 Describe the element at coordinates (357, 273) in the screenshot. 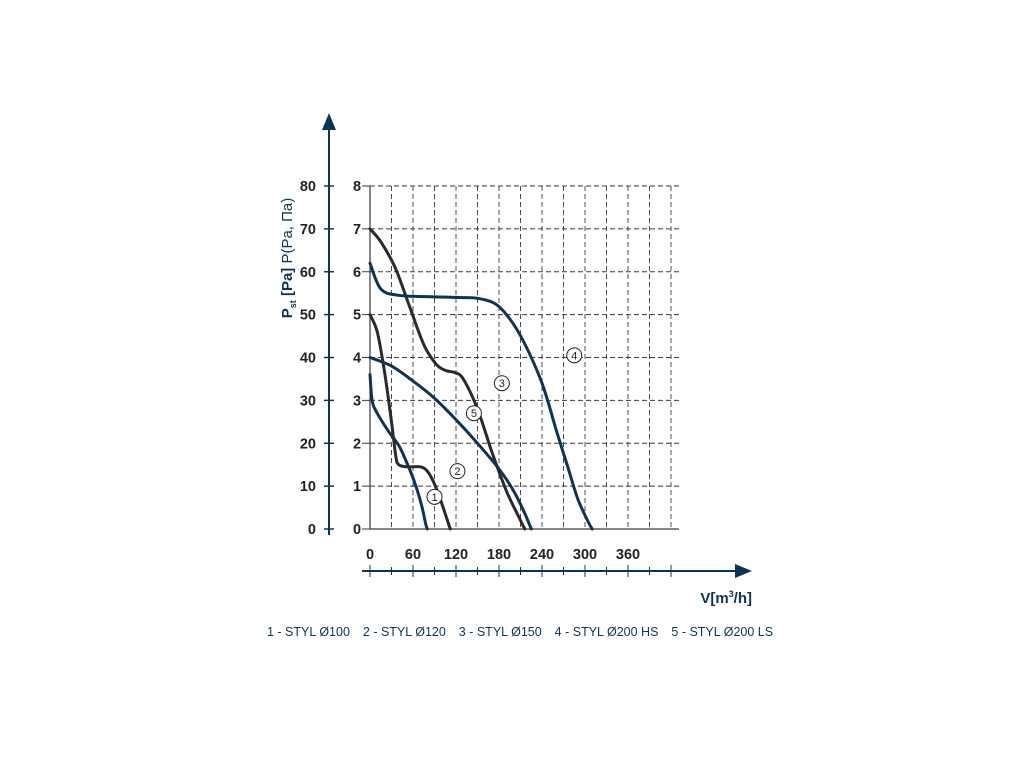

I see `y-tick-label-right: 6` at that location.